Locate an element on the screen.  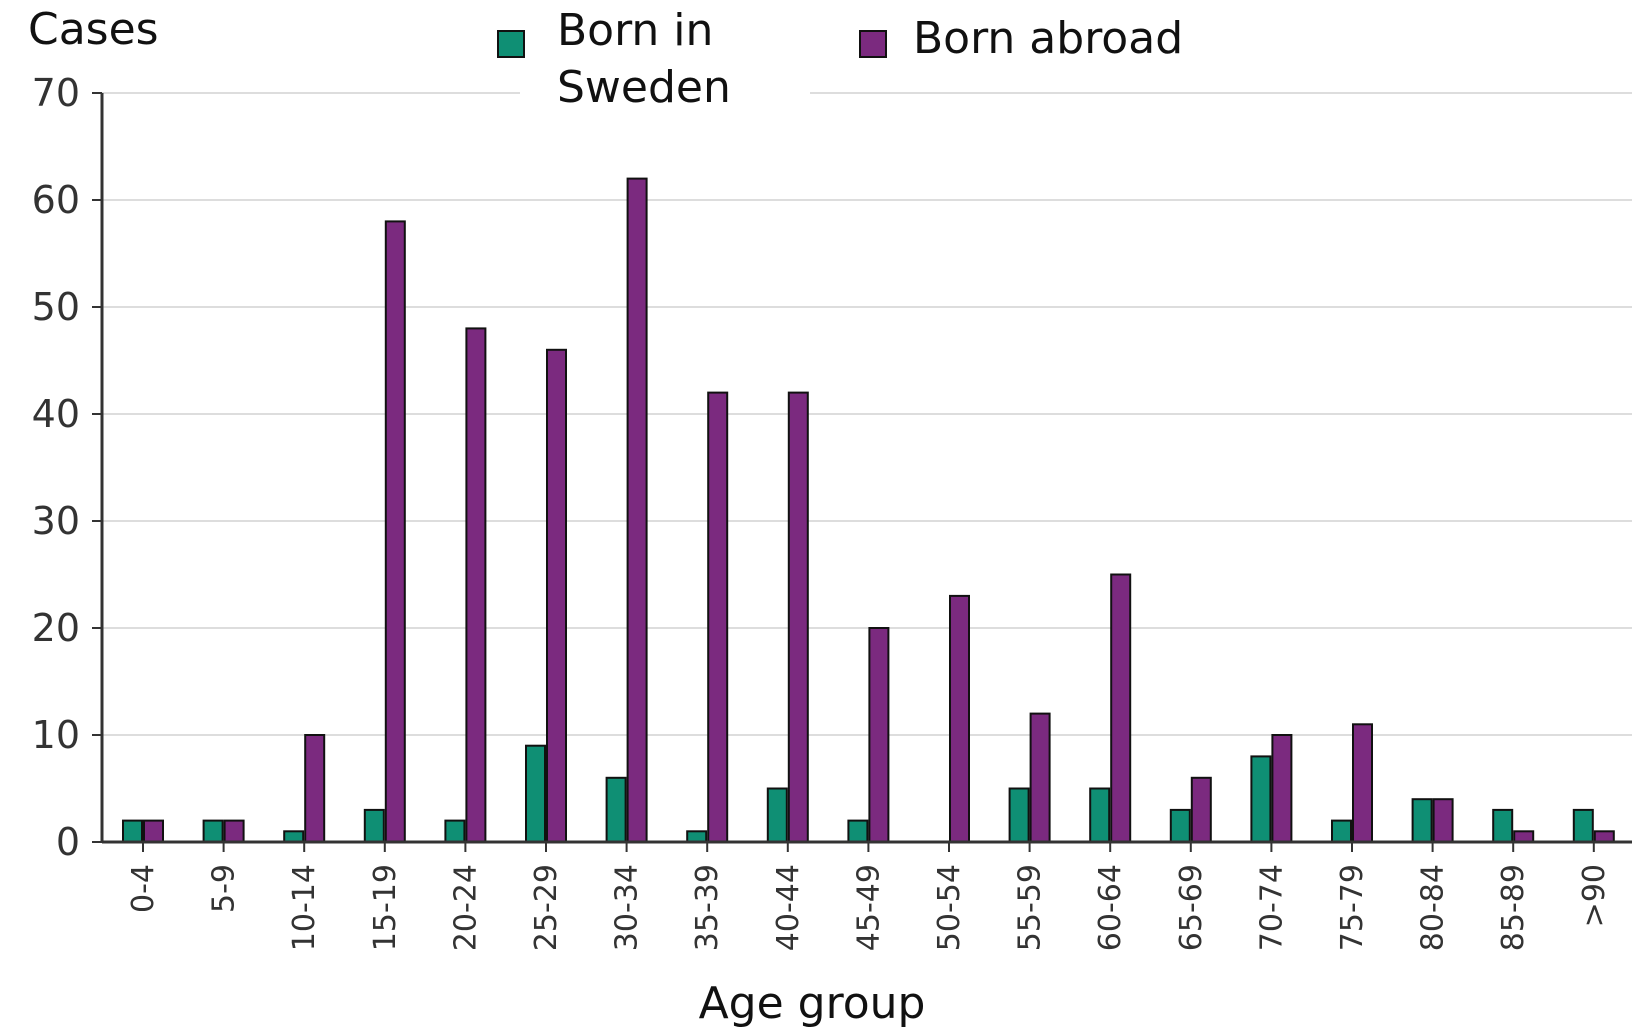
x-tick-label-20-24: 20-24 is located at coordinates (465, 907).